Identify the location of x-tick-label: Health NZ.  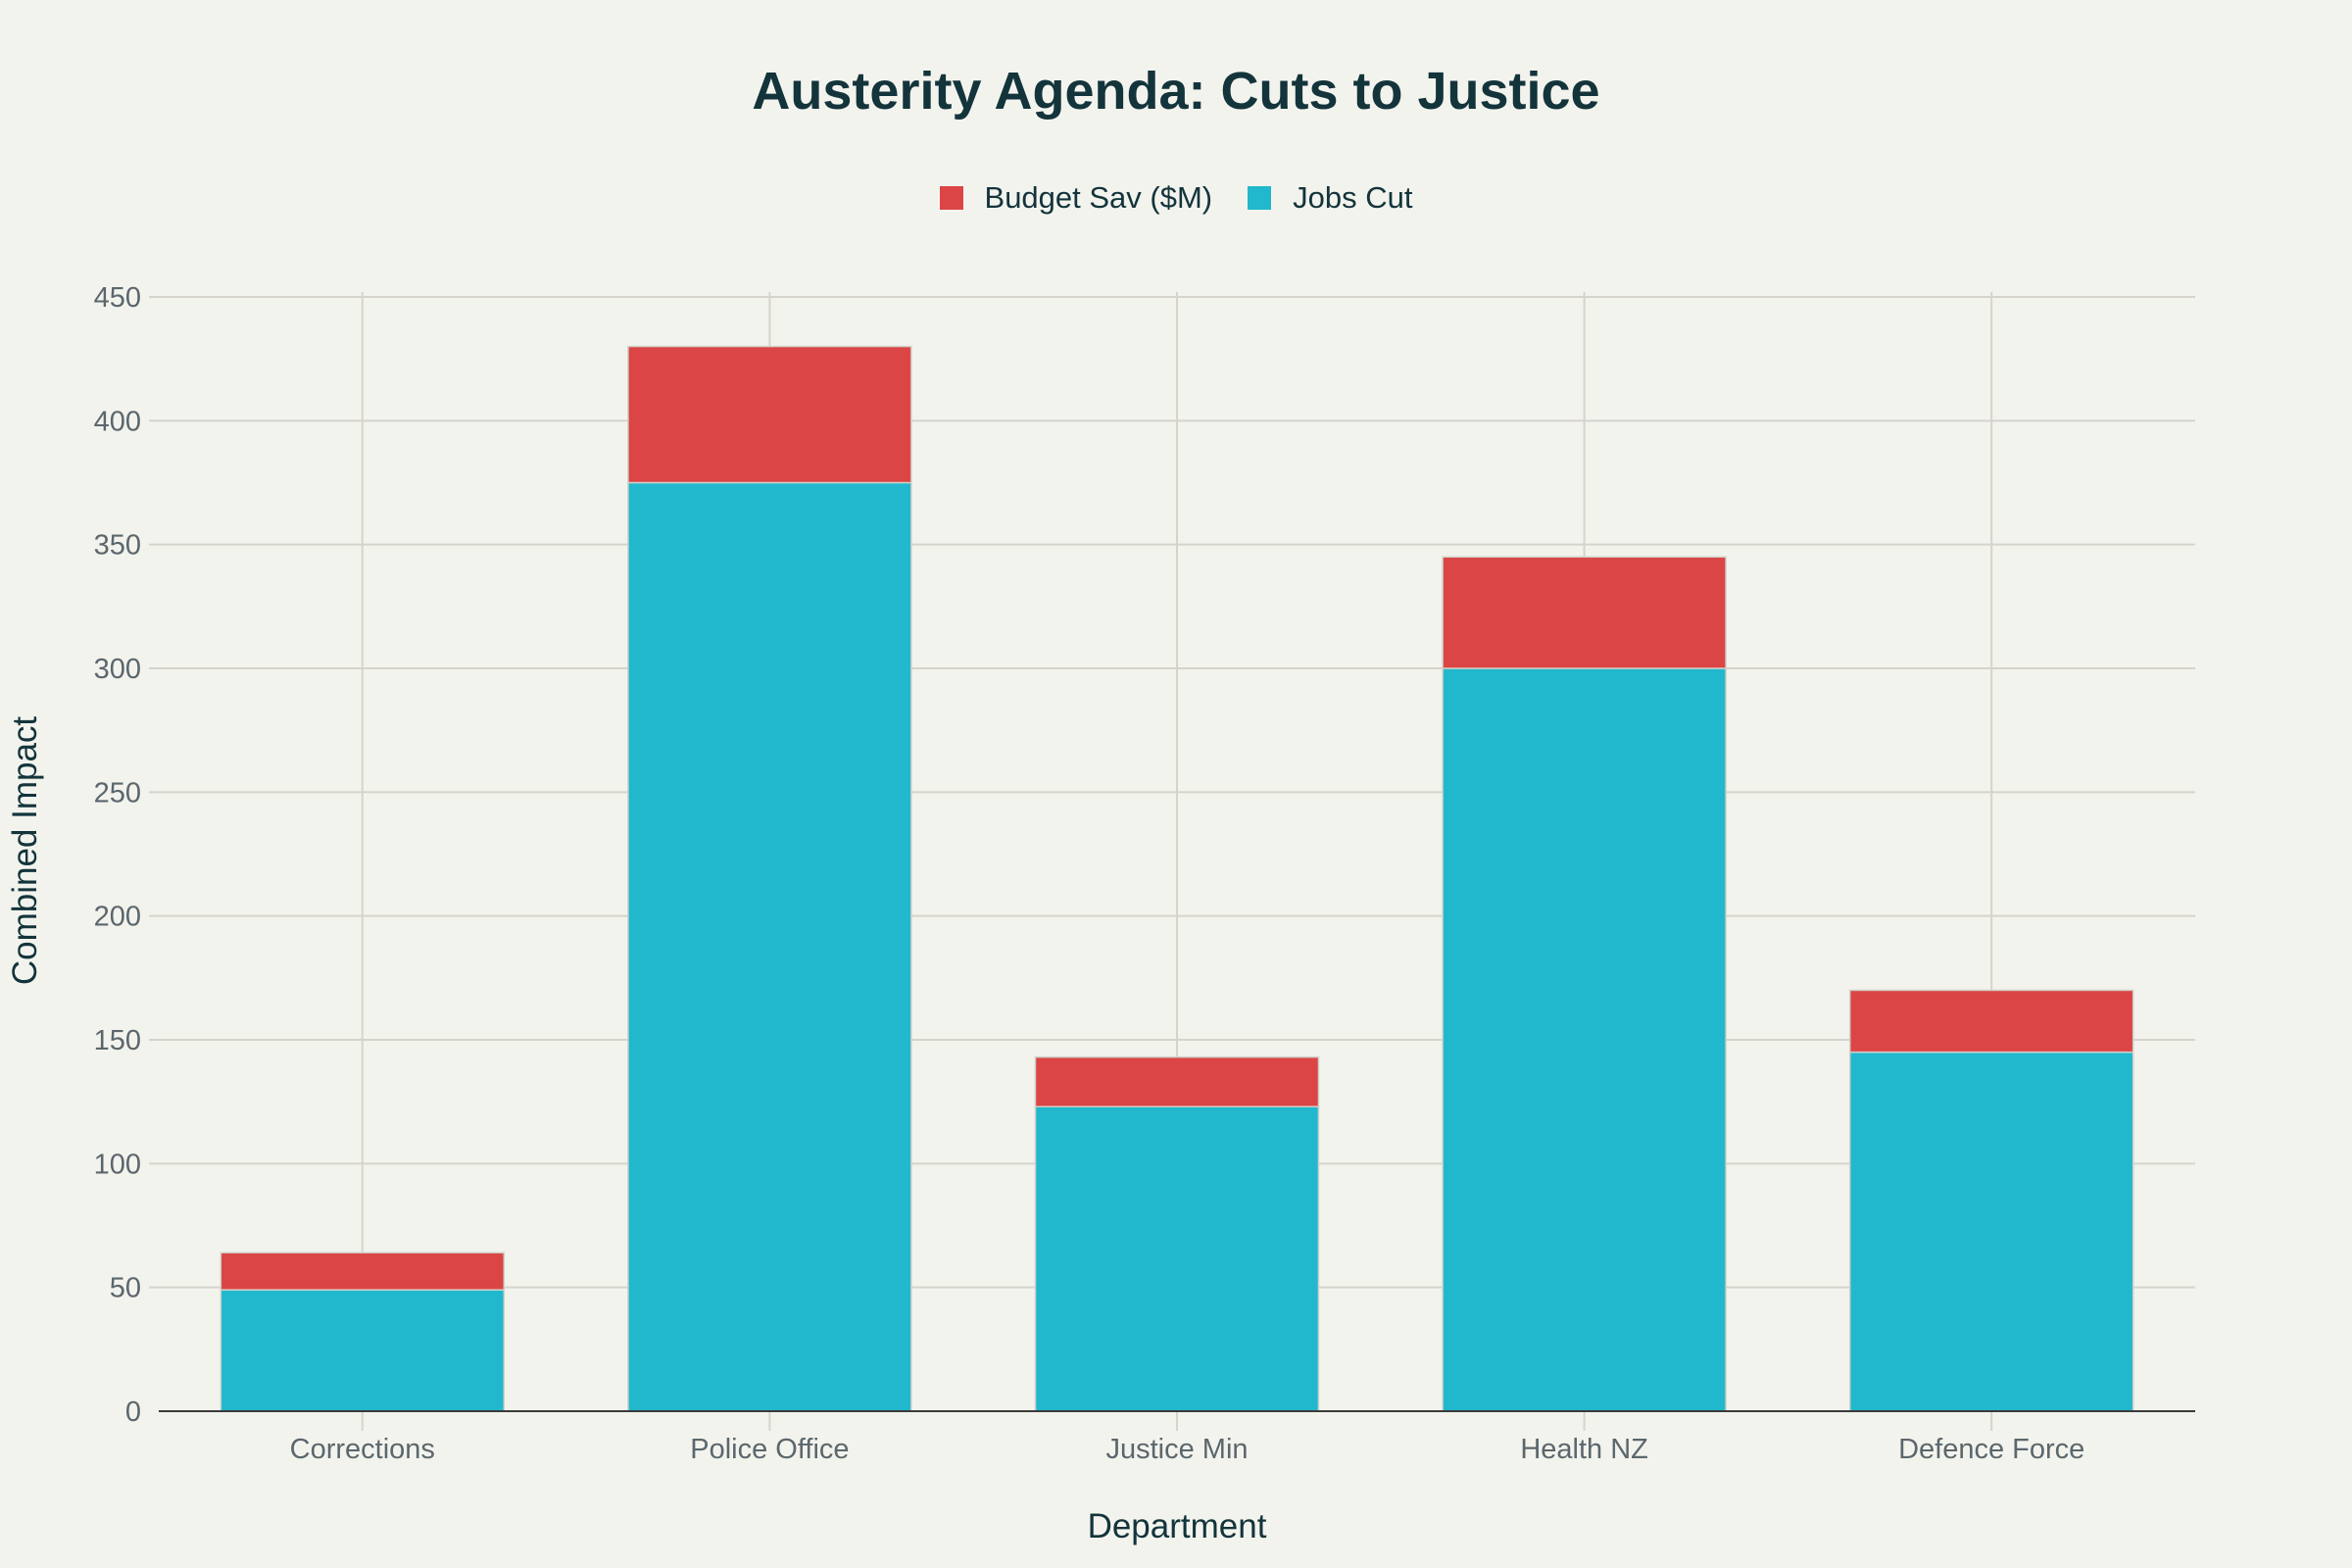
(1584, 1449).